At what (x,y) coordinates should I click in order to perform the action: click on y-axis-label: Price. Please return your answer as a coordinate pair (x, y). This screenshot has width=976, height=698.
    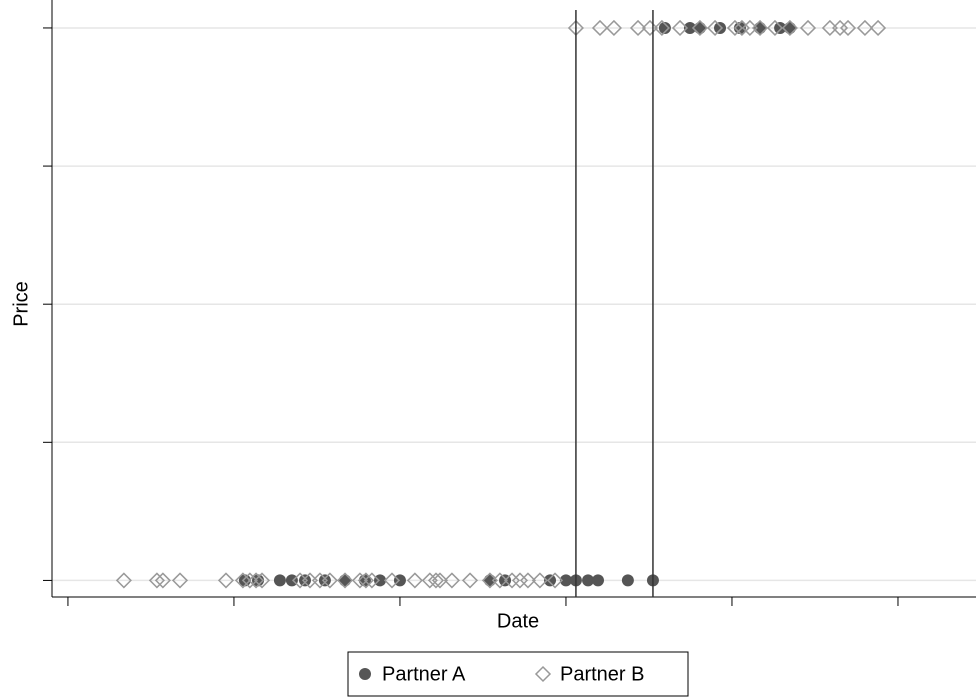
    Looking at the image, I should click on (21, 304).